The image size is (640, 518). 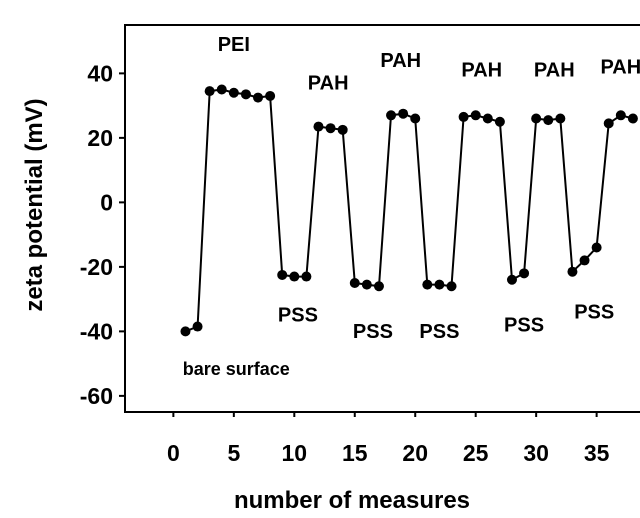 What do you see at coordinates (106, 202) in the screenshot?
I see `y-tick-label: 0` at bounding box center [106, 202].